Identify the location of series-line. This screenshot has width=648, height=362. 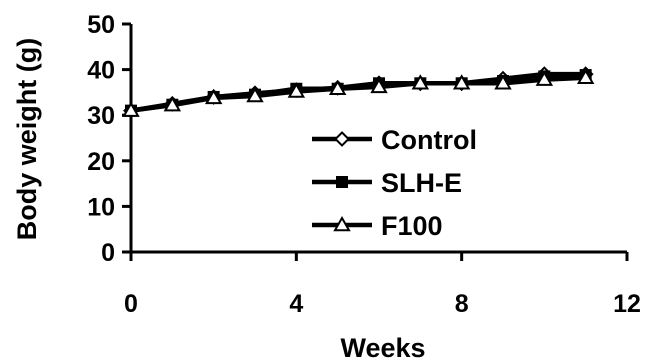
(358, 94).